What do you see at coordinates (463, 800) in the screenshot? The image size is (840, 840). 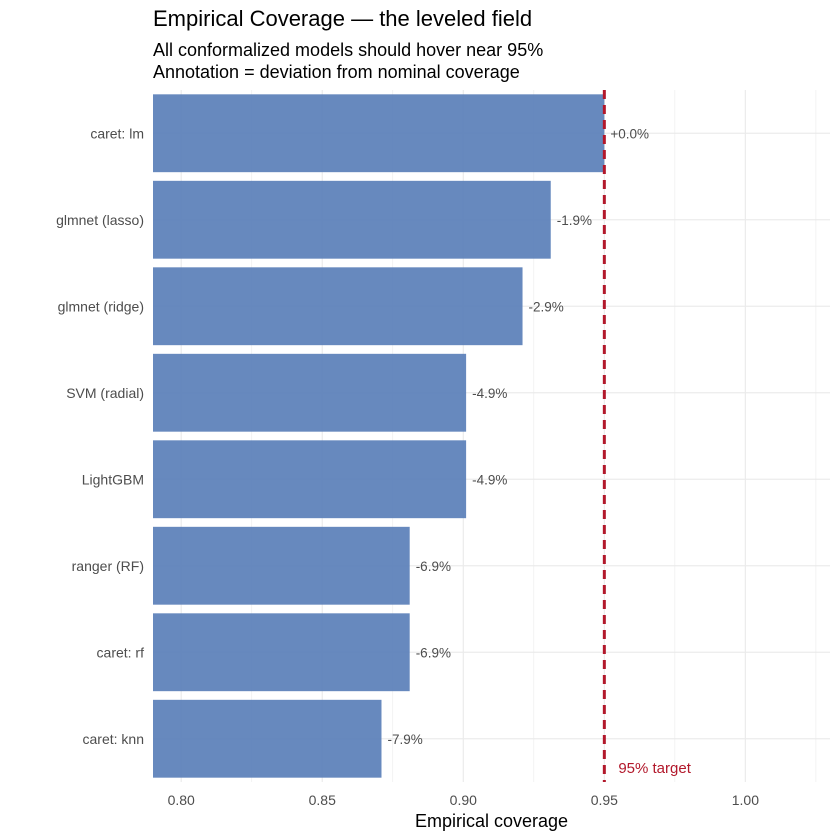 I see `x-tick-label: 0.90` at bounding box center [463, 800].